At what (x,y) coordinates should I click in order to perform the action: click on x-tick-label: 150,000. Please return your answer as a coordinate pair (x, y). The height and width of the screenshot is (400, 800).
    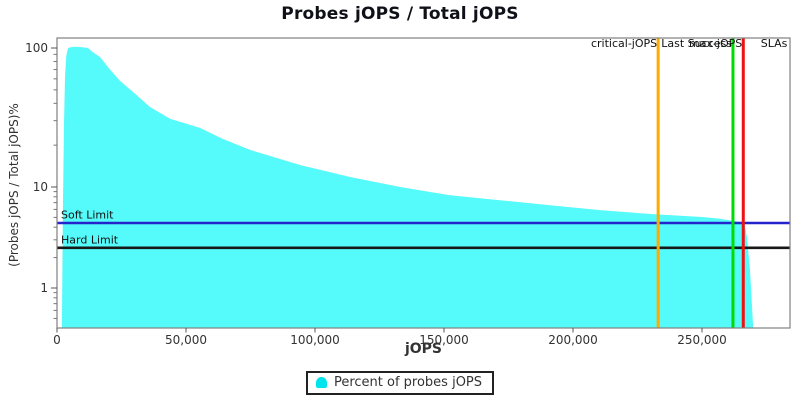
    Looking at the image, I should click on (444, 340).